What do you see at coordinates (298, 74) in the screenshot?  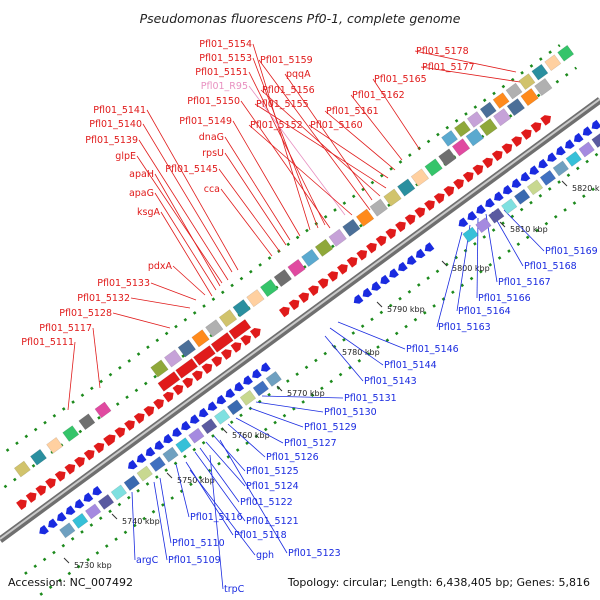 I see `gene-label-forward: pqqA` at bounding box center [298, 74].